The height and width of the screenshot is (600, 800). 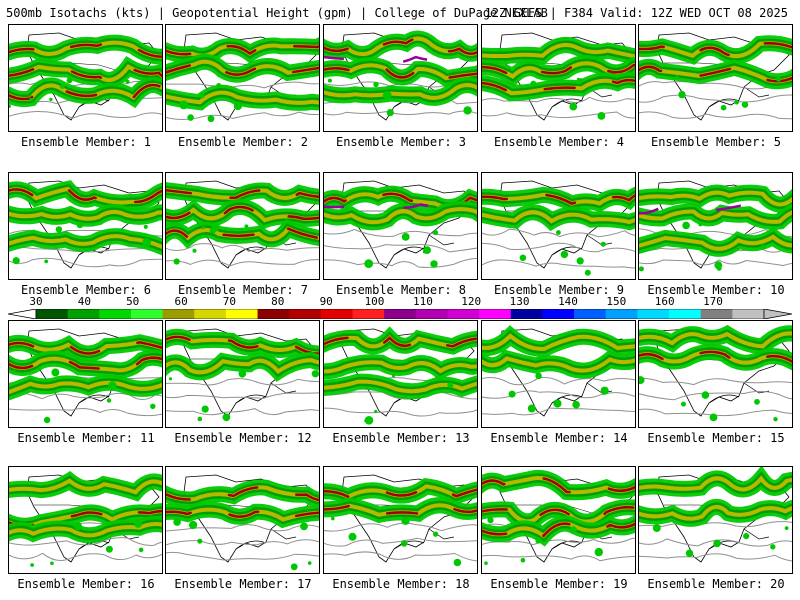 What do you see at coordinates (229, 301) in the screenshot?
I see `scale-tick-label: 70` at bounding box center [229, 301].